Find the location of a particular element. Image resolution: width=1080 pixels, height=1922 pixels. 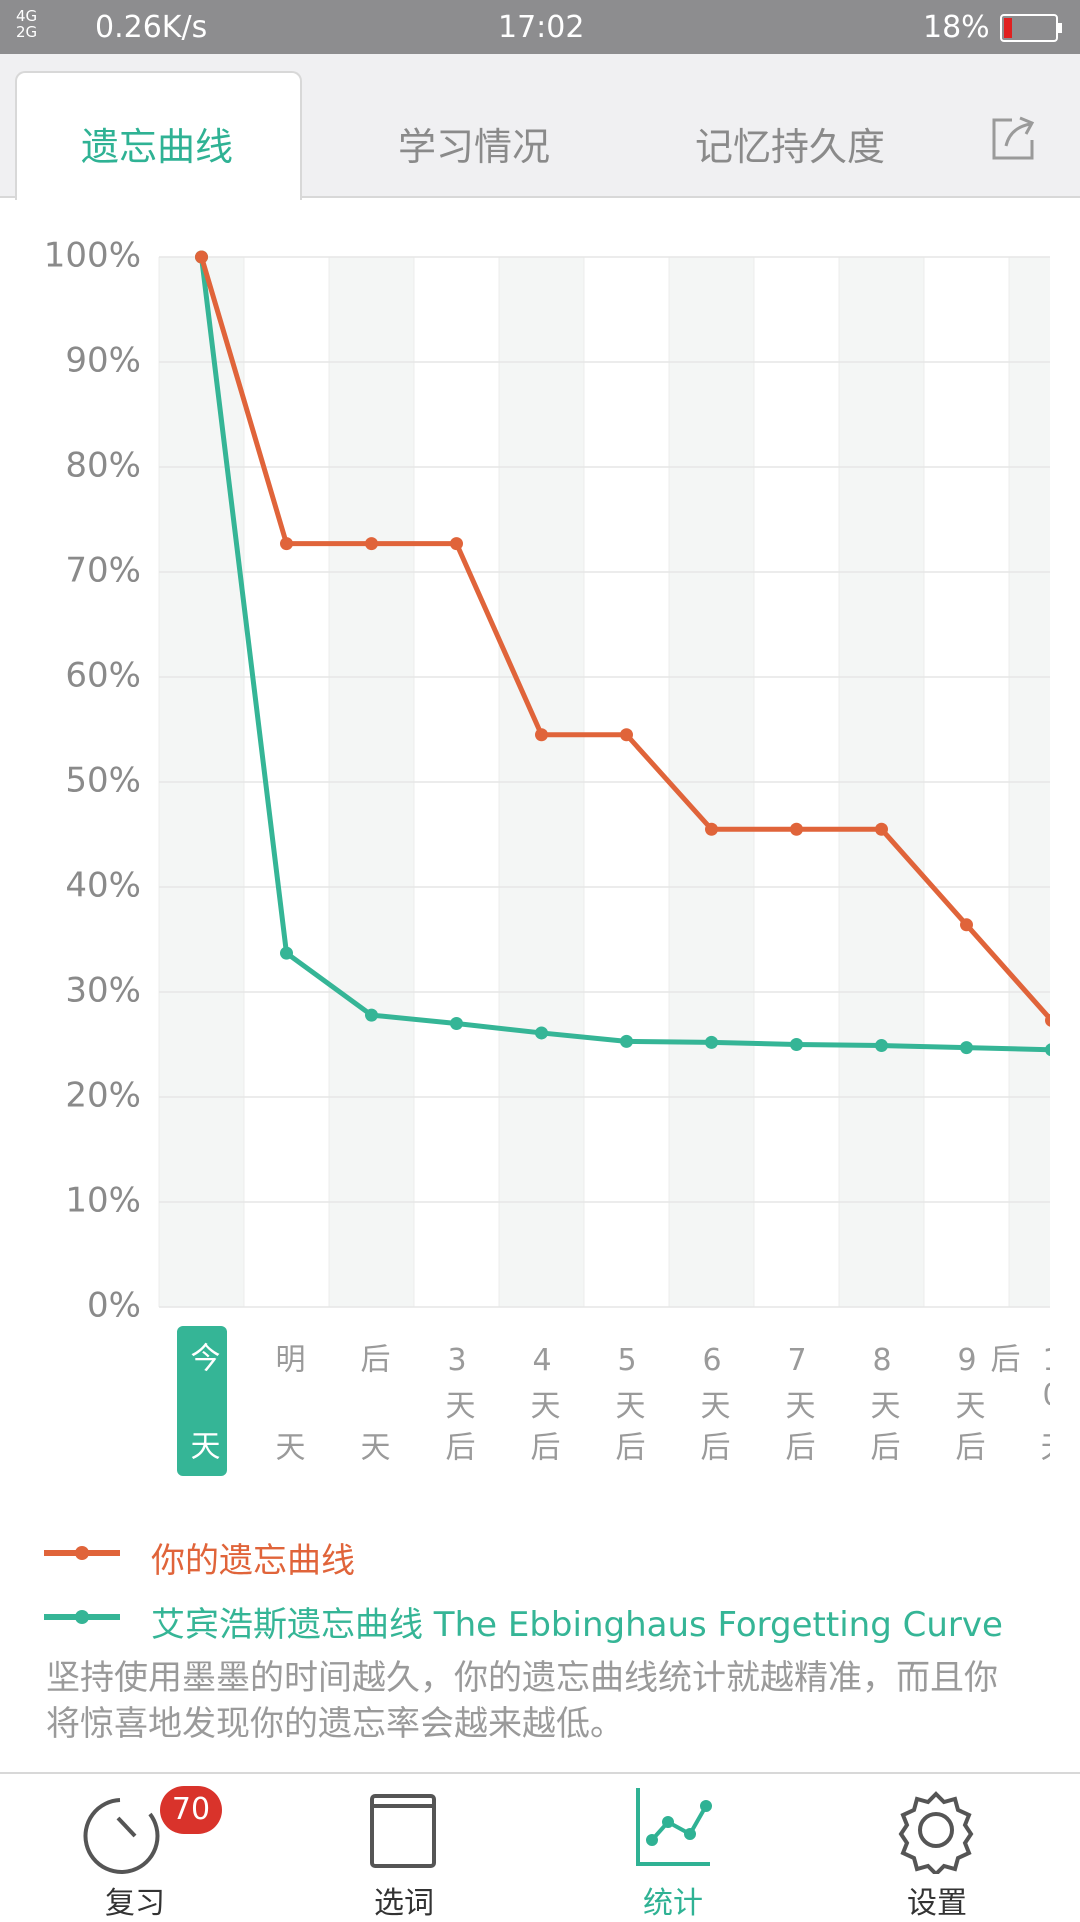

x-tick-label: 3天后 is located at coordinates (457, 1402).